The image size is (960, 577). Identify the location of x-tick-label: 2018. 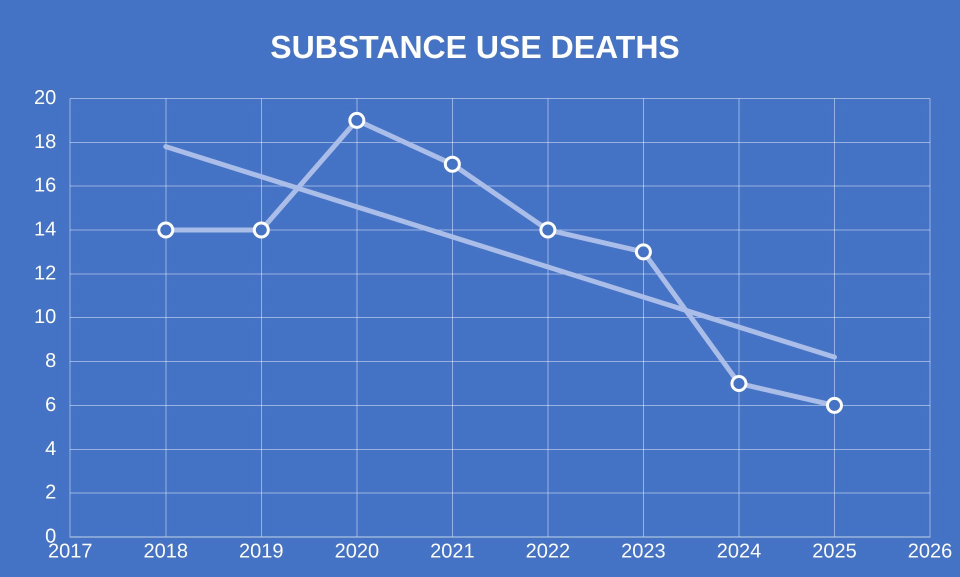
(166, 551).